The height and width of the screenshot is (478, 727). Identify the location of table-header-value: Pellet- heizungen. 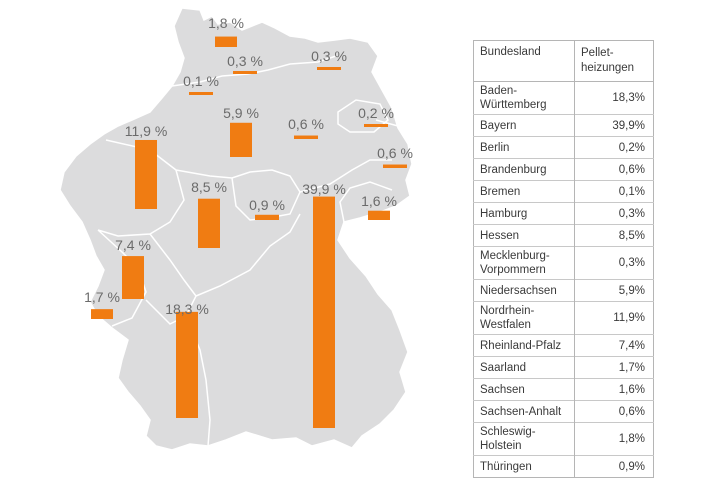
(614, 61).